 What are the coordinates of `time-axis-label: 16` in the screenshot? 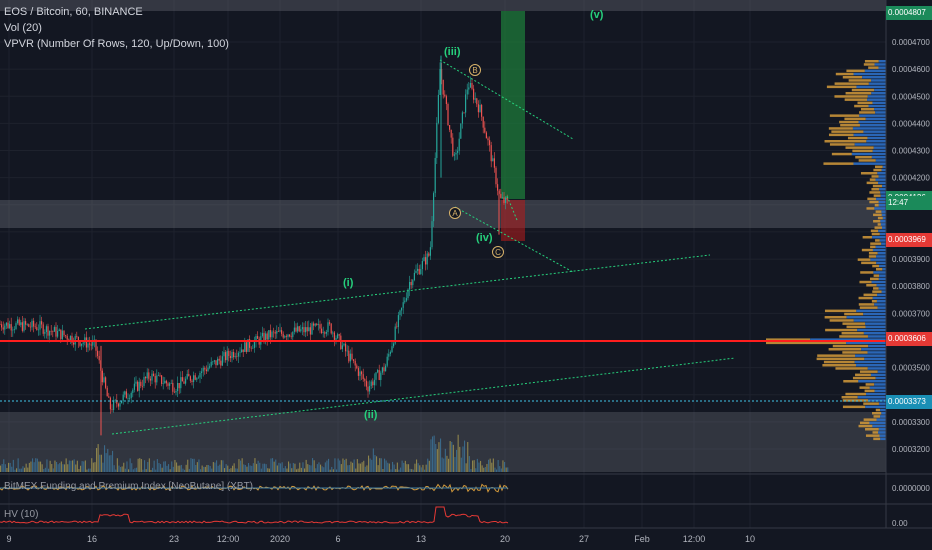 It's located at (92, 539).